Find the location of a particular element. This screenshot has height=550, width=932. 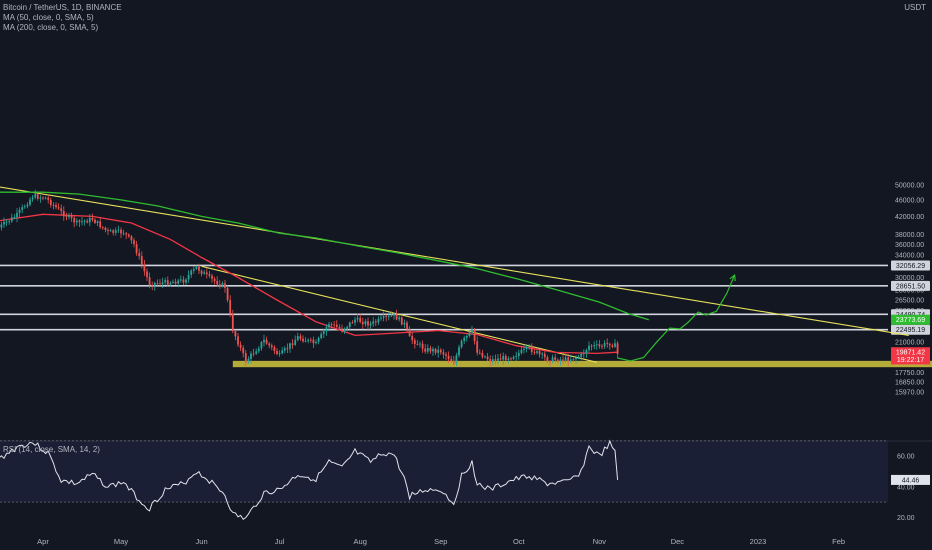

price-label-value: 23773.69 is located at coordinates (910, 320).